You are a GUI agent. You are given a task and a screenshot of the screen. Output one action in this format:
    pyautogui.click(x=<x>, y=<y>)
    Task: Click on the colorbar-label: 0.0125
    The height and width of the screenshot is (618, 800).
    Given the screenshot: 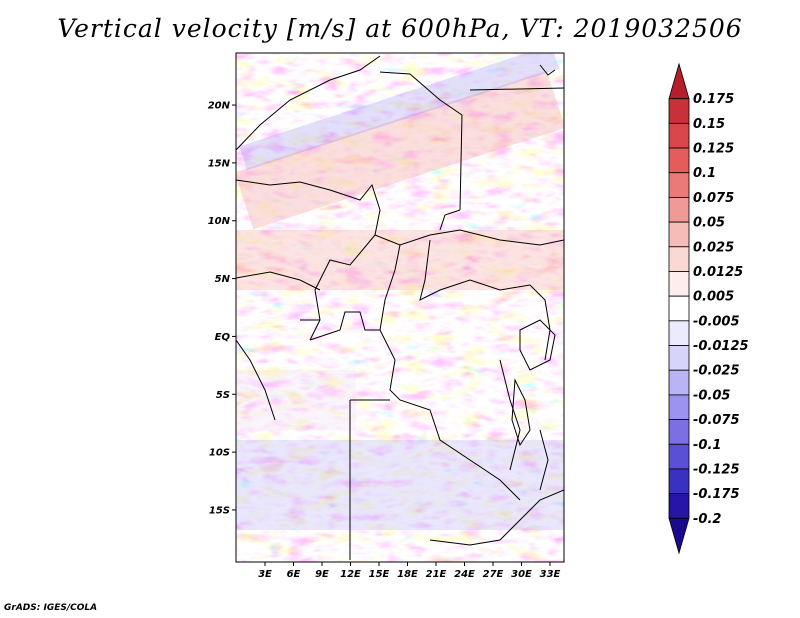 What is the action you would take?
    pyautogui.click(x=718, y=272)
    